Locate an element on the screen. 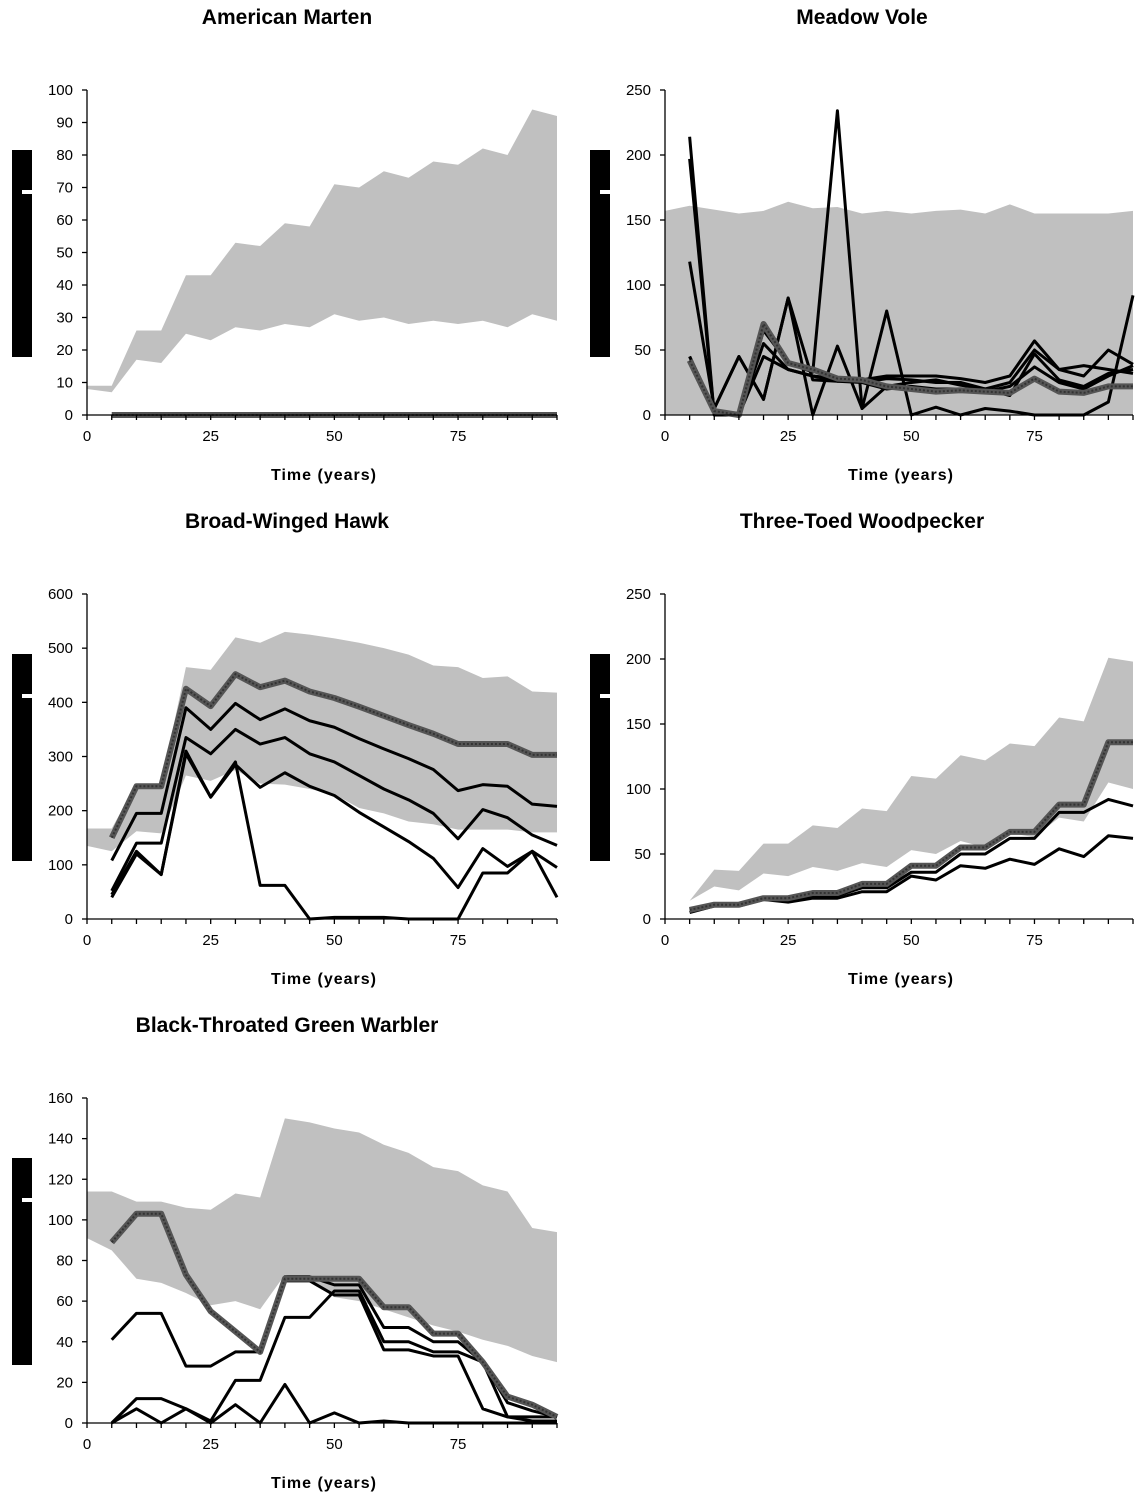 The width and height of the screenshot is (1138, 1495). y-tick-label: 120 is located at coordinates (60, 1179).